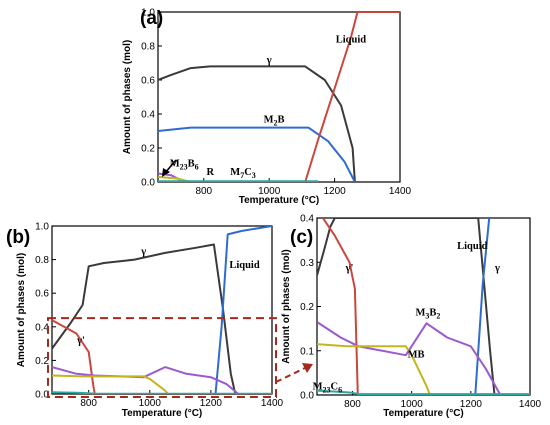 The image size is (550, 425). Describe the element at coordinates (294, 373) in the screenshot. I see `zoom-connector-arrow` at that location.